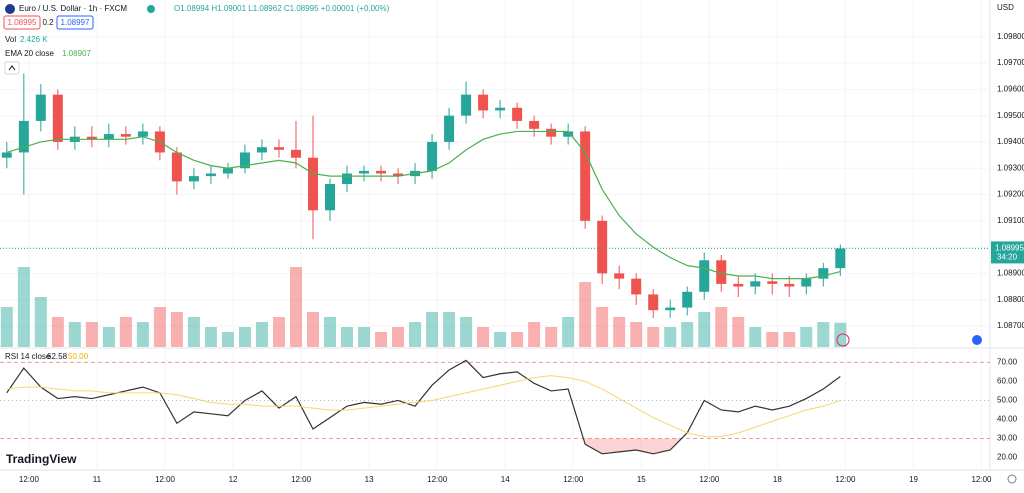 The width and height of the screenshot is (1024, 493). What do you see at coordinates (28, 356) in the screenshot?
I see `legend-label: RSI 14 close` at bounding box center [28, 356].